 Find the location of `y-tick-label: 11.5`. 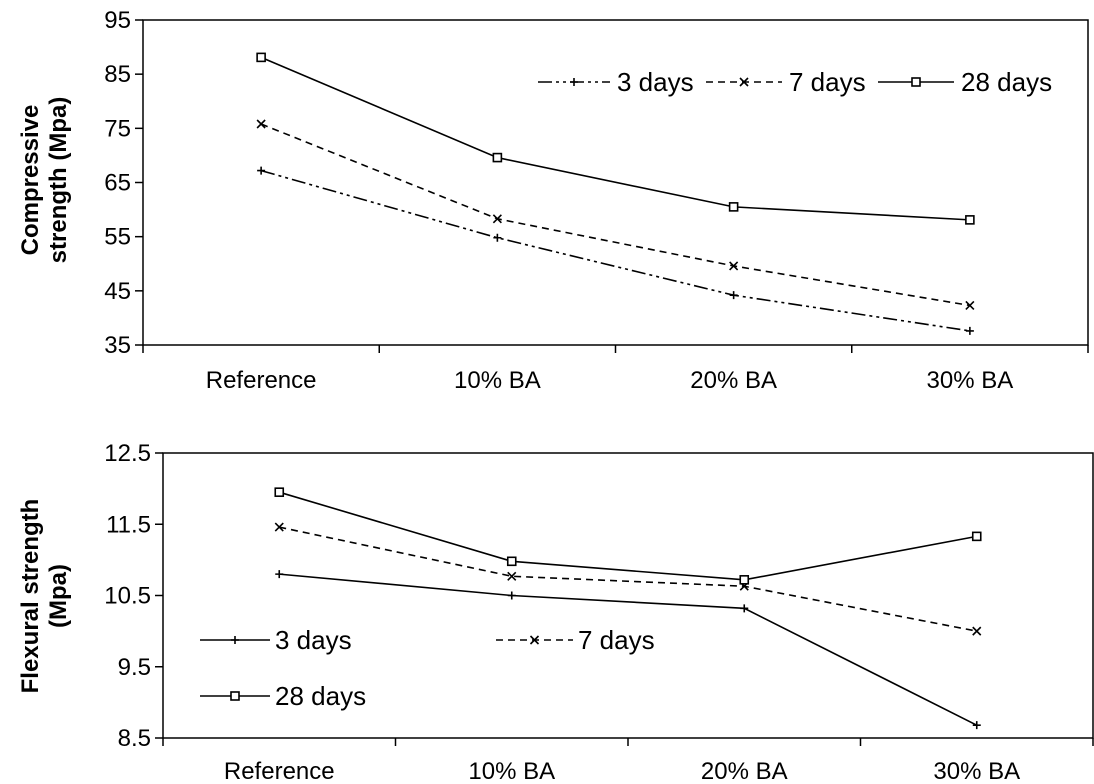

y-tick-label: 11.5 is located at coordinates (128, 524).